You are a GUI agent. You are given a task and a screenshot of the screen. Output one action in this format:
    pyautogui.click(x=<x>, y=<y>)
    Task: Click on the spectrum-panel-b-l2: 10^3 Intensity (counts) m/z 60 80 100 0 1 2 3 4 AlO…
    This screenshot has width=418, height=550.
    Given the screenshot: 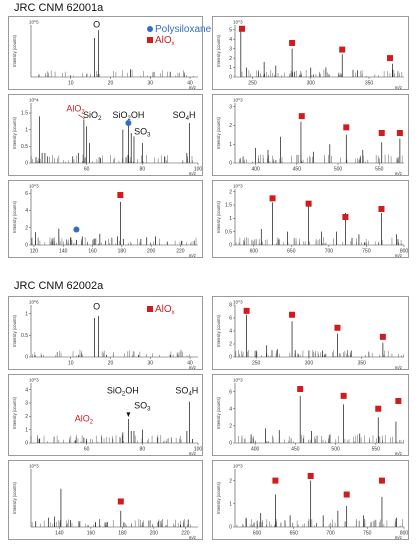 What is the action you would take?
    pyautogui.click(x=105, y=415)
    